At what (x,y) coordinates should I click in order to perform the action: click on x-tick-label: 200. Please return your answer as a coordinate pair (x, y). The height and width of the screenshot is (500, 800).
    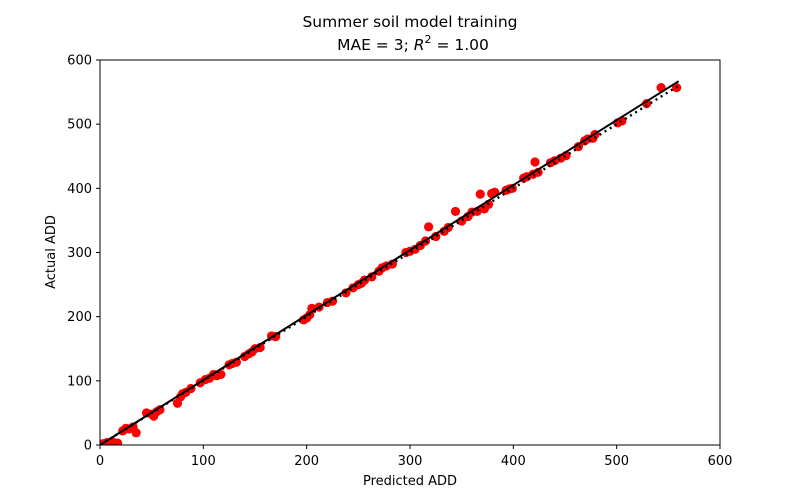
    Looking at the image, I should click on (306, 461).